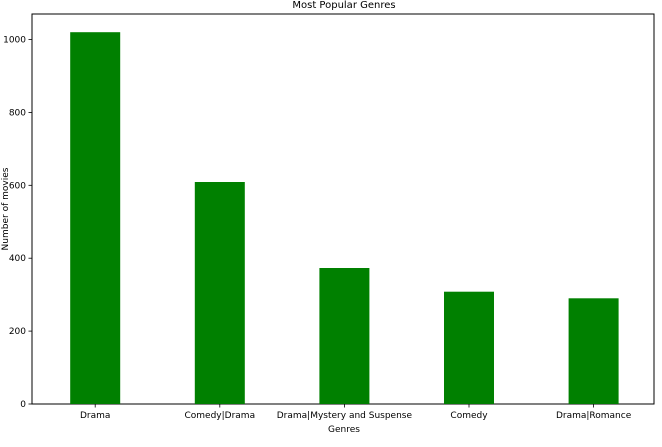 This screenshot has height=447, width=662. I want to click on y-tick-label: 400, so click(17, 259).